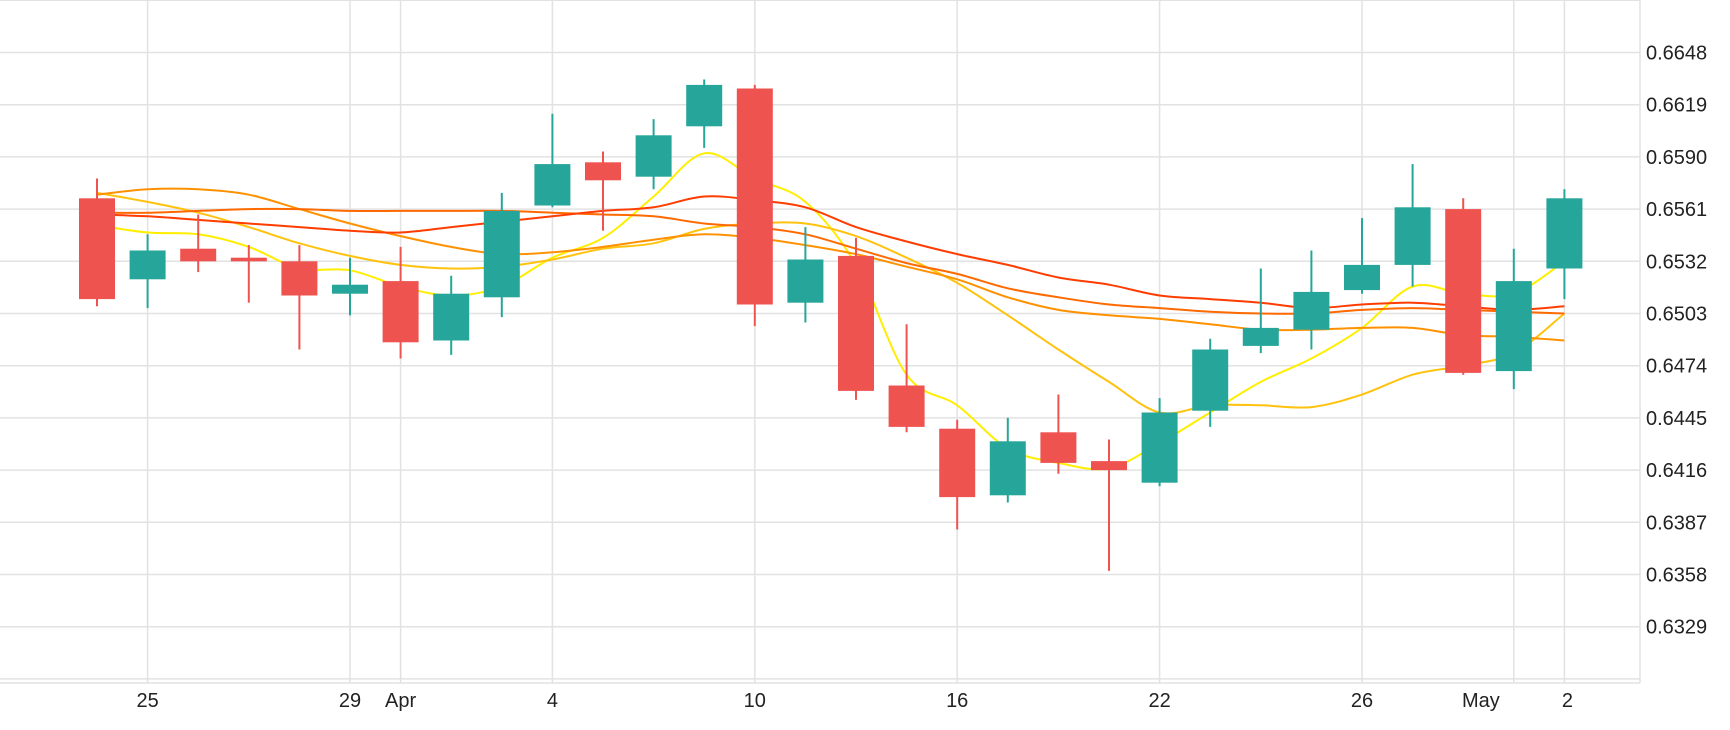 Image resolution: width=1730 pixels, height=730 pixels. Describe the element at coordinates (1676, 158) in the screenshot. I see `y-tick-label: 0.6590` at that location.